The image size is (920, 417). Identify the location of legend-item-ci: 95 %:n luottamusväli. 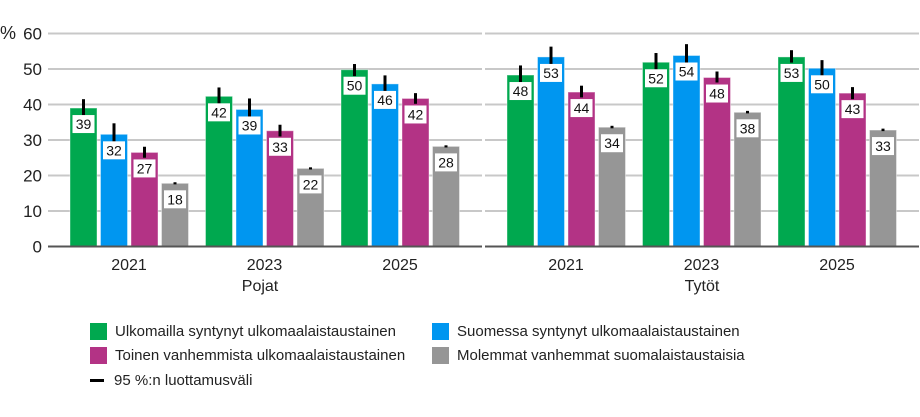
(171, 380).